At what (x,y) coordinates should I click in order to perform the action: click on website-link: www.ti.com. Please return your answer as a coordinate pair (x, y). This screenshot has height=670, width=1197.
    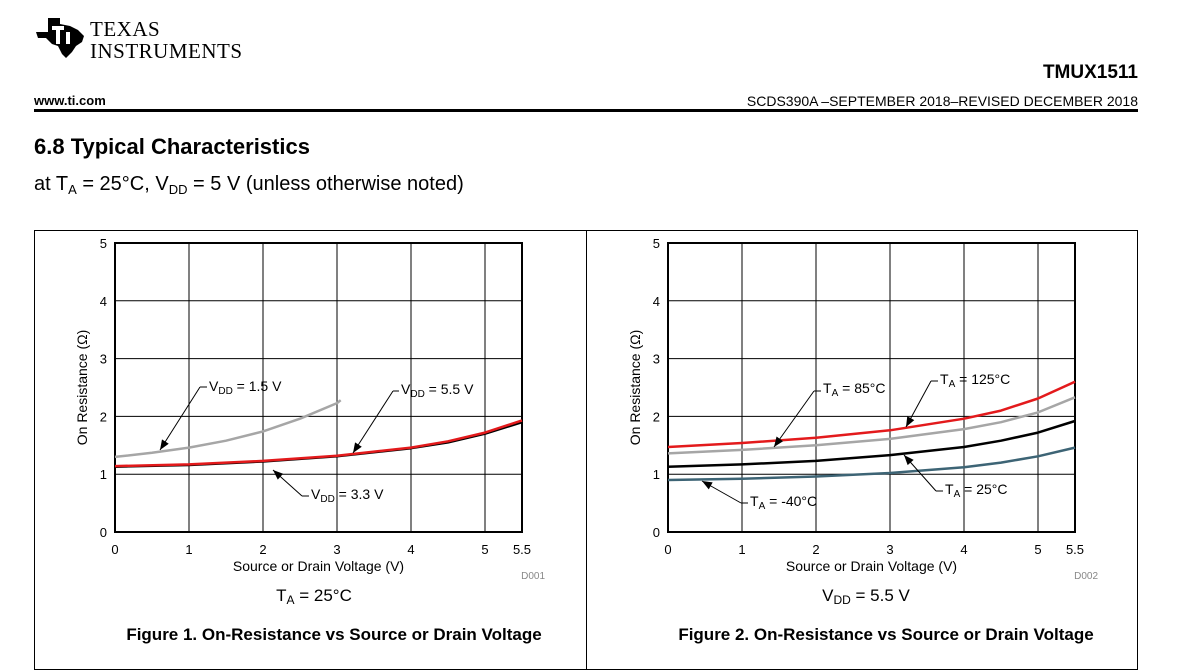
    Looking at the image, I should click on (70, 100).